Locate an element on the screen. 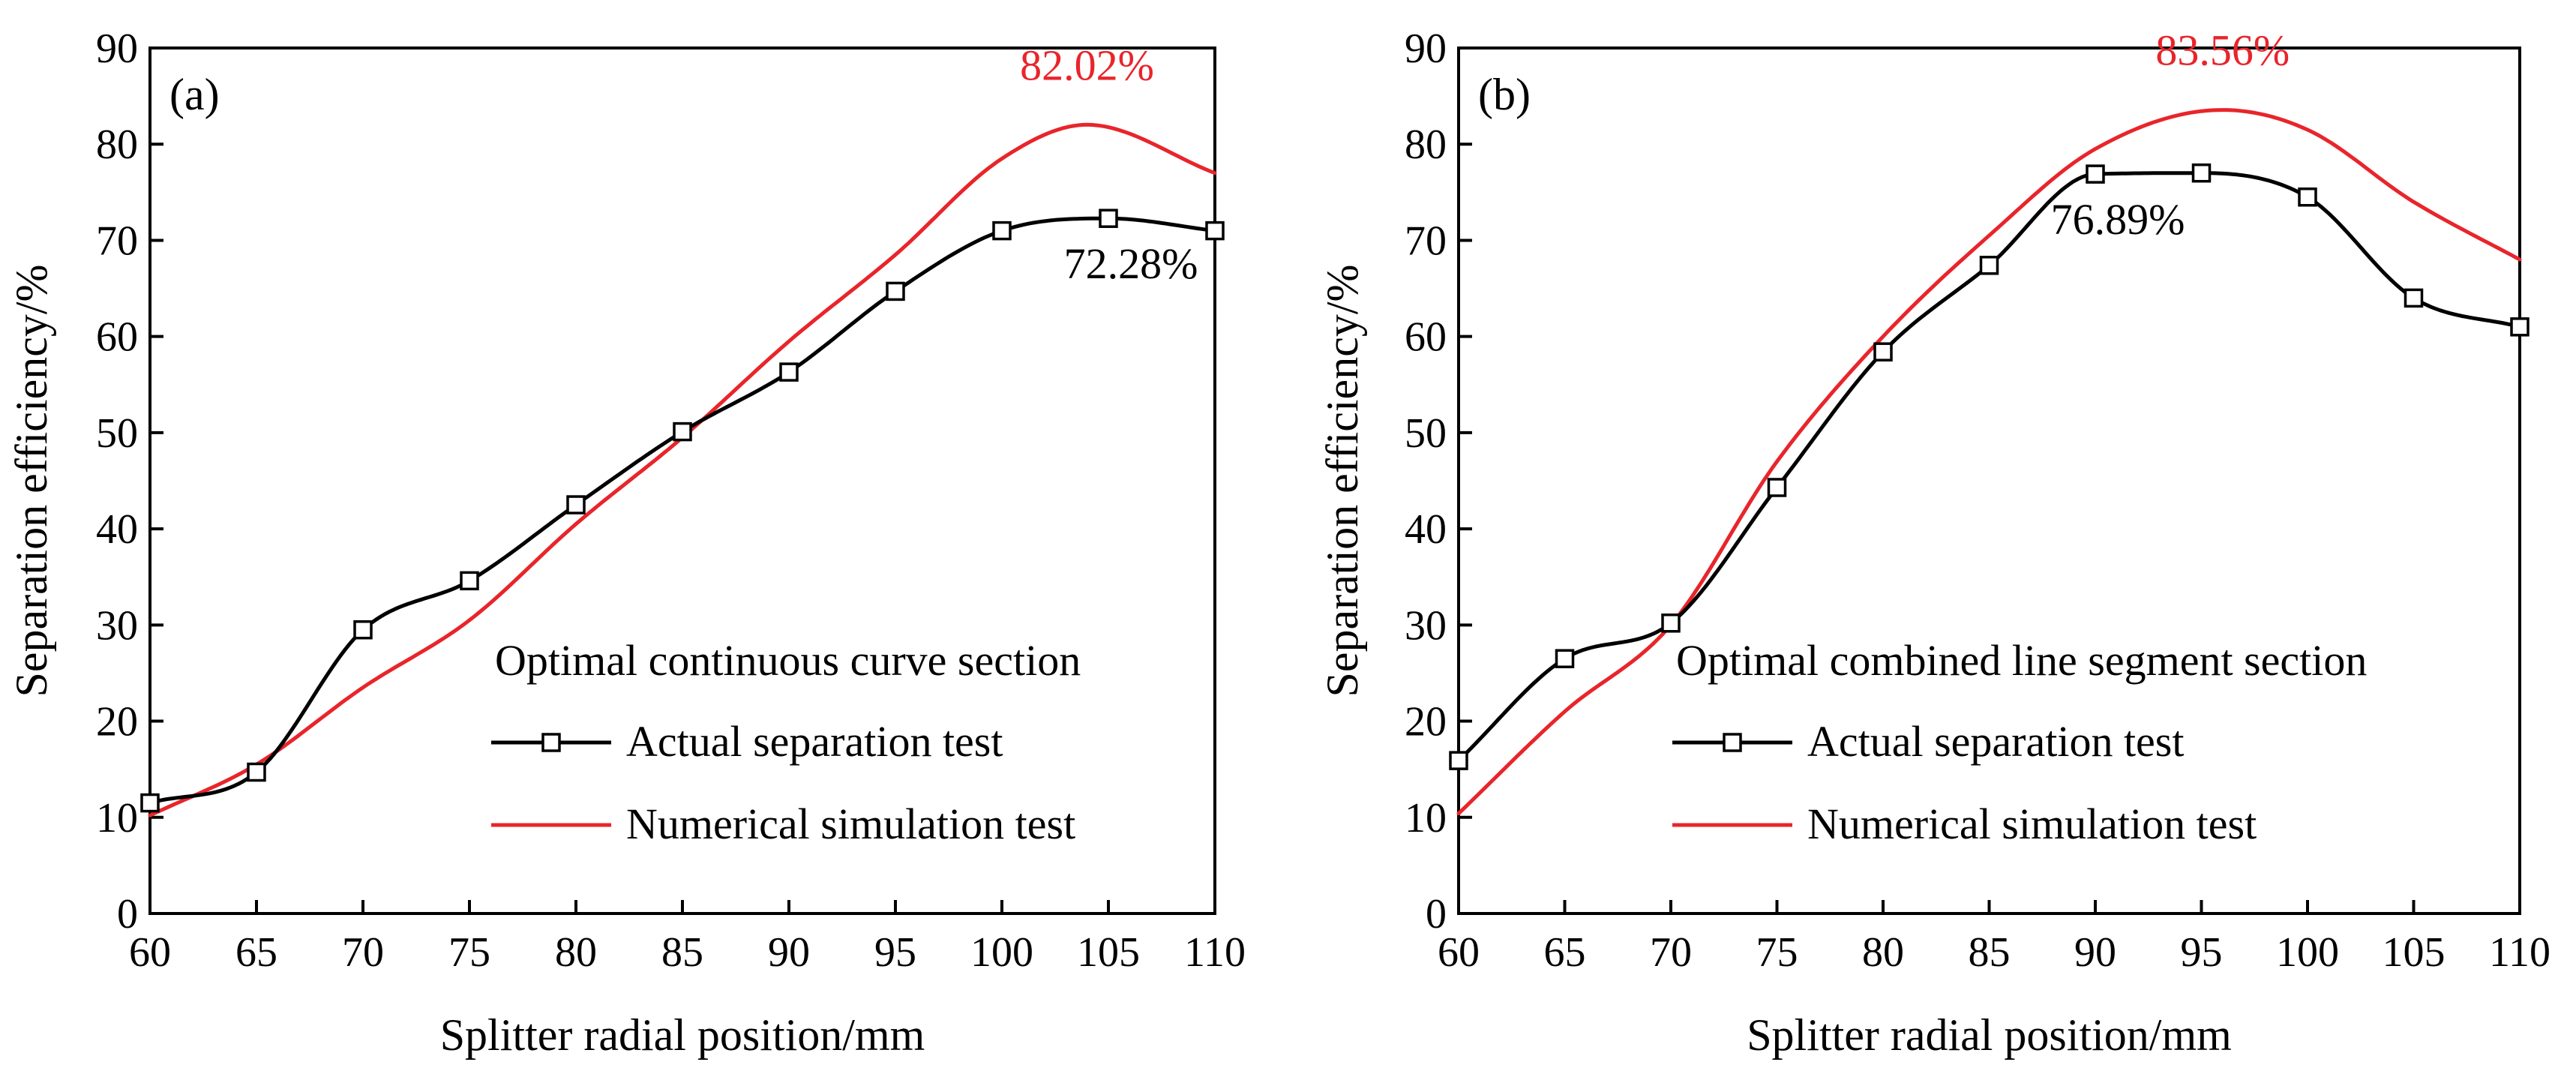 This screenshot has width=2576, height=1080. annotation-actual-peak: 76.89% is located at coordinates (2118, 219).